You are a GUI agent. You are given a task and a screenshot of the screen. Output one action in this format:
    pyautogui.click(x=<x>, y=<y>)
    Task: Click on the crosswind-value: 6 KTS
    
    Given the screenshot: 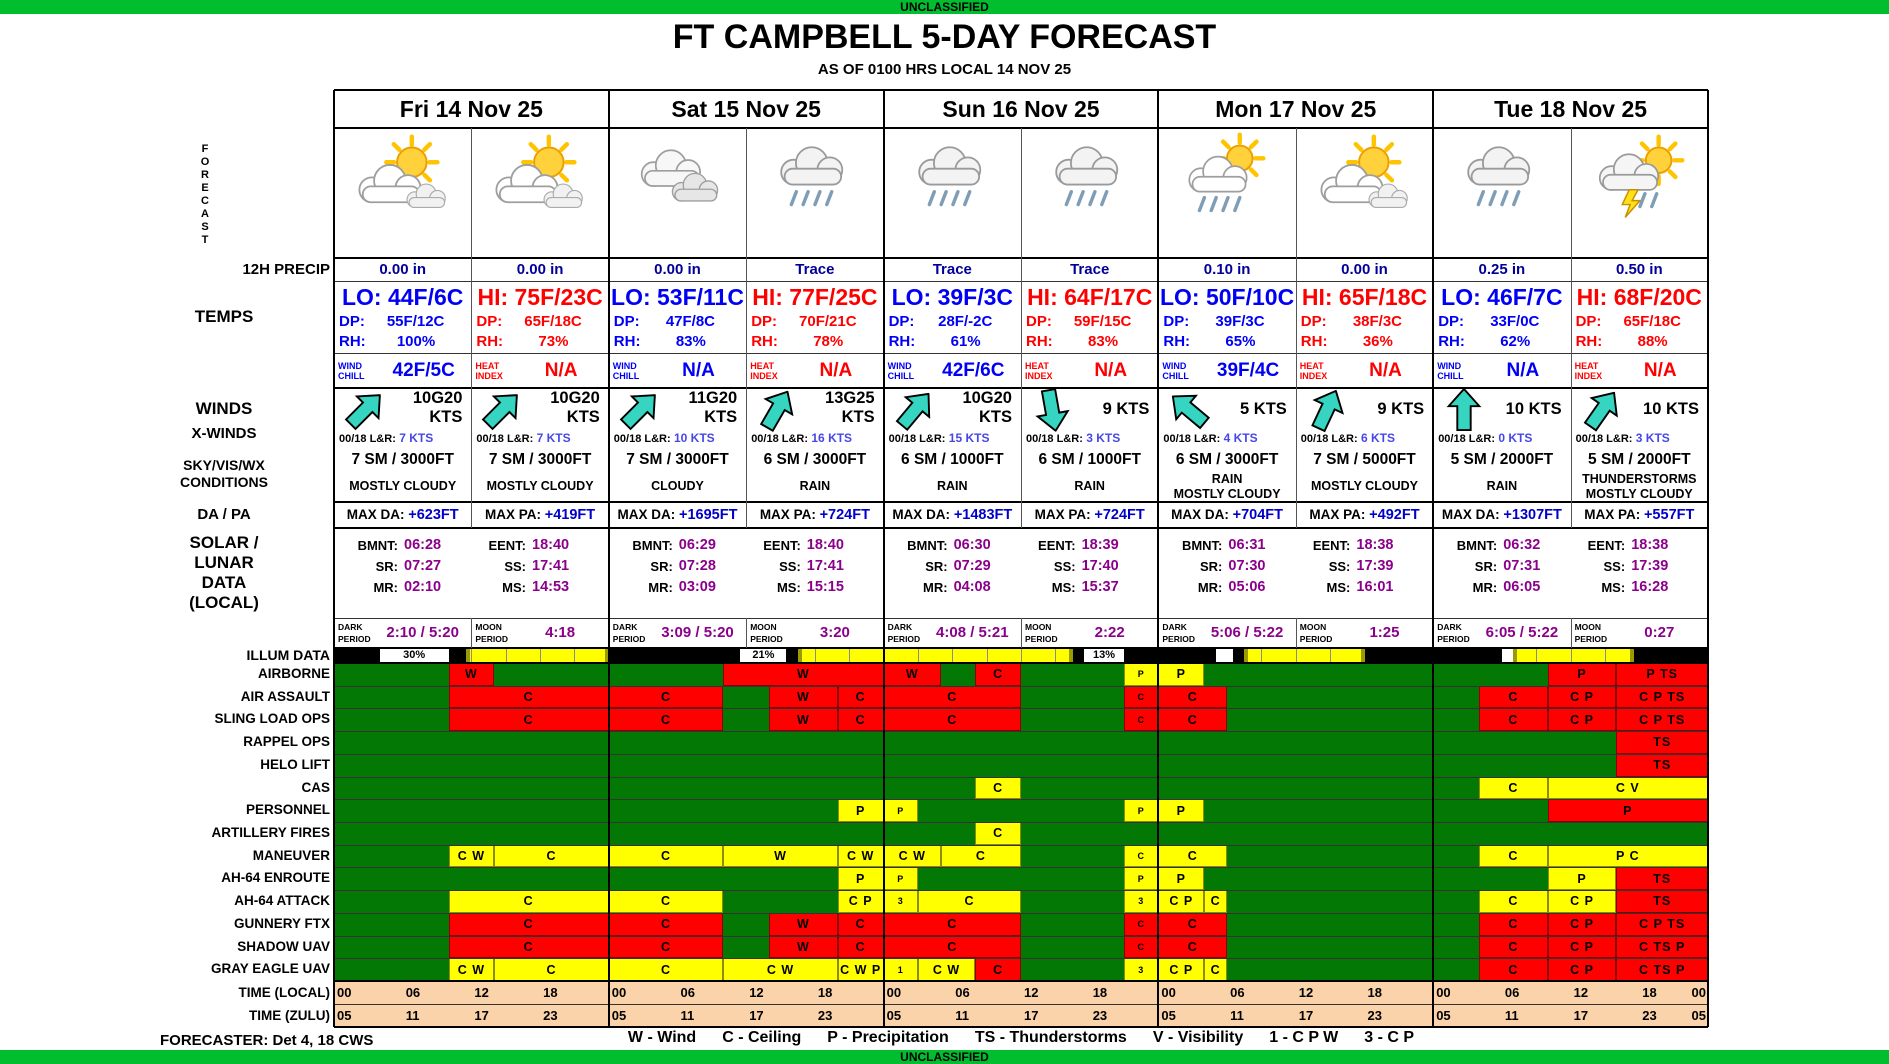 What is the action you would take?
    pyautogui.click(x=1376, y=438)
    